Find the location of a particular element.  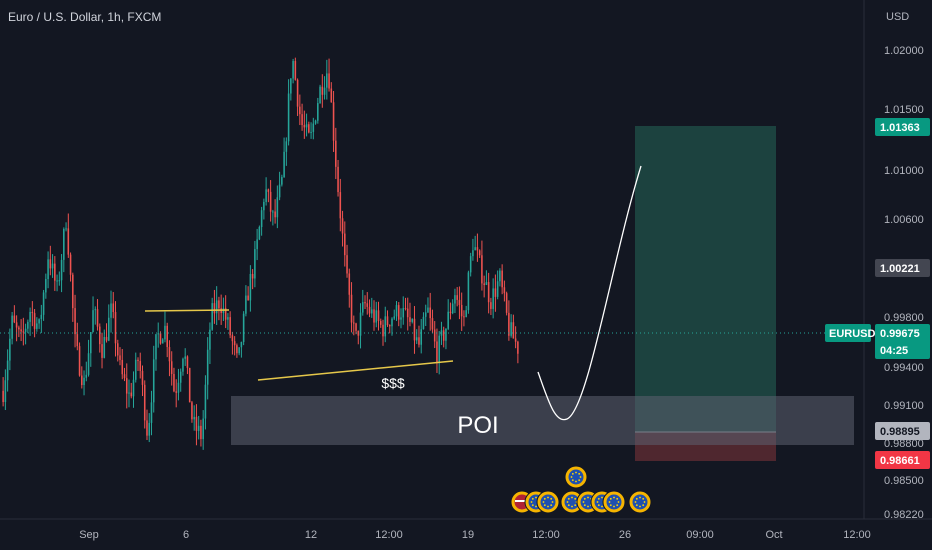

projection-curve is located at coordinates (589, 293).